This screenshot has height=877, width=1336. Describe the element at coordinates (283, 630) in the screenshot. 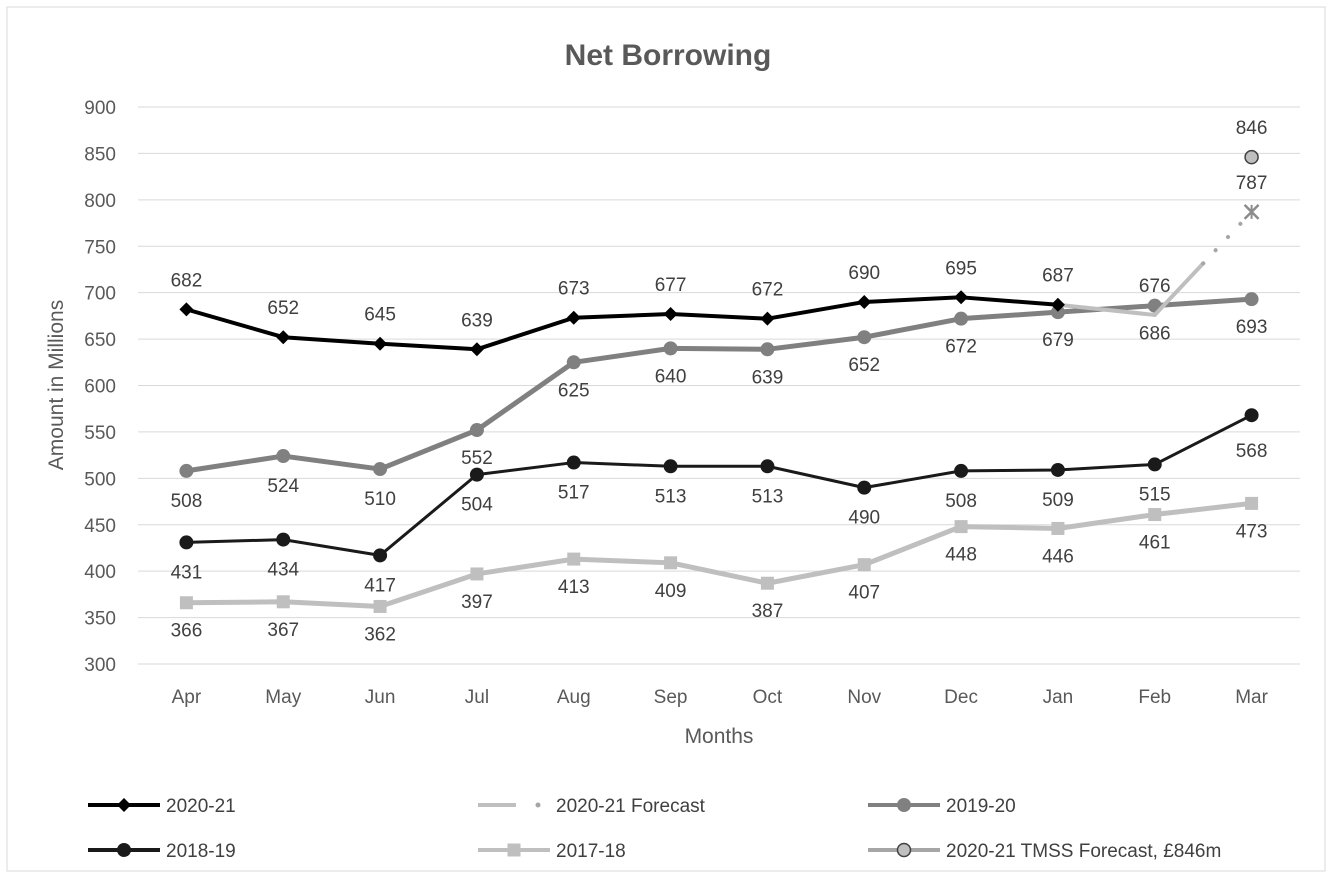

I see `data-label: 367` at that location.